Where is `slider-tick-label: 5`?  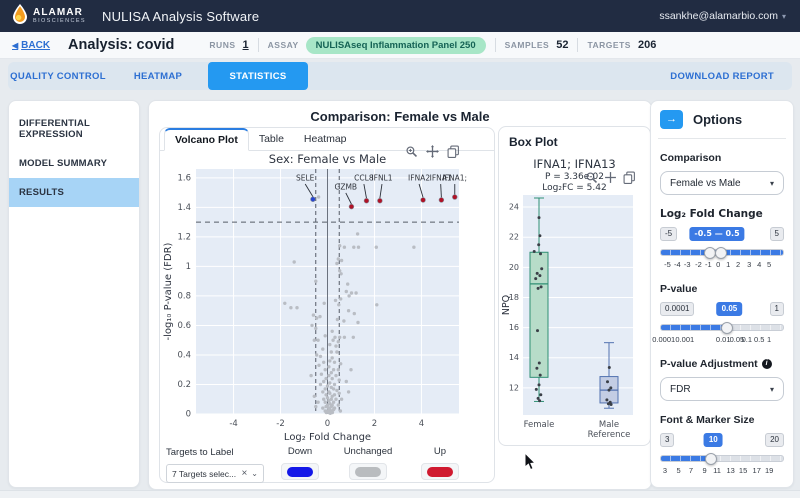 slider-tick-label: 5 is located at coordinates (678, 470).